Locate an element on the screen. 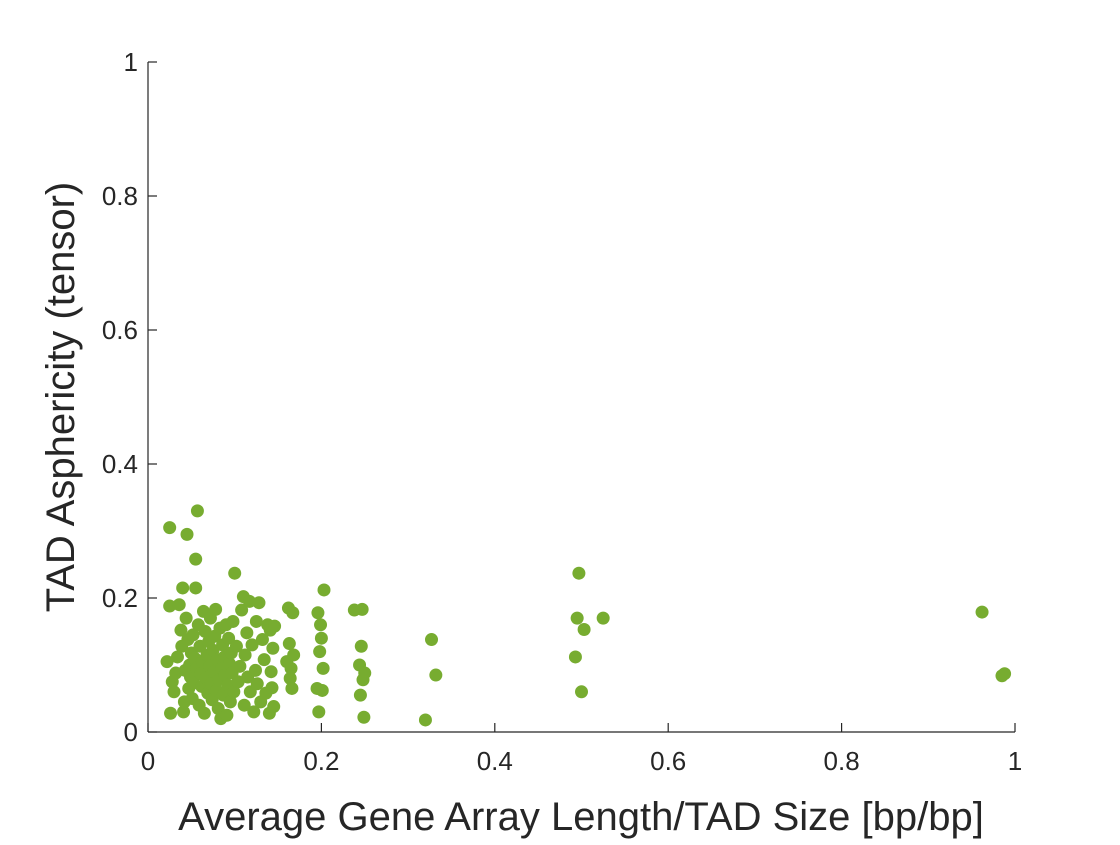  y-tick-label: 0.6 is located at coordinates (120, 330).